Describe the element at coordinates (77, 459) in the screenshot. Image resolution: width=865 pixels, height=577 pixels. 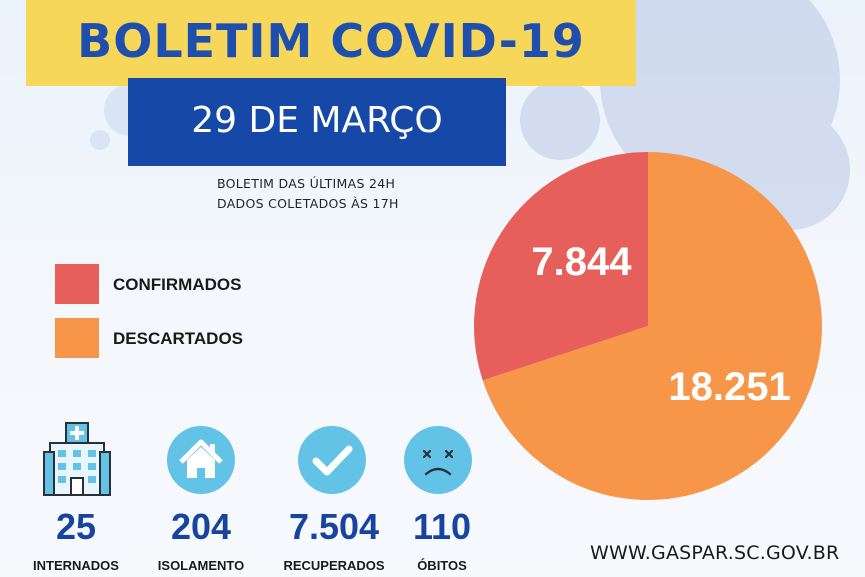
I see `hospital-icon` at that location.